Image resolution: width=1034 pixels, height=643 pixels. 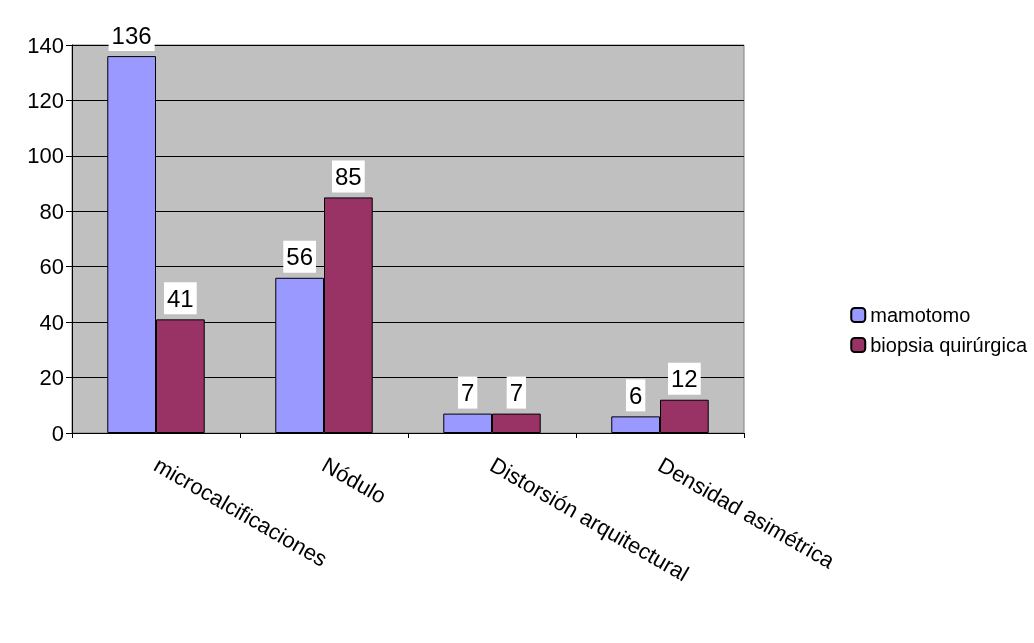 What do you see at coordinates (684, 379) in the screenshot?
I see `data-label: 12` at bounding box center [684, 379].